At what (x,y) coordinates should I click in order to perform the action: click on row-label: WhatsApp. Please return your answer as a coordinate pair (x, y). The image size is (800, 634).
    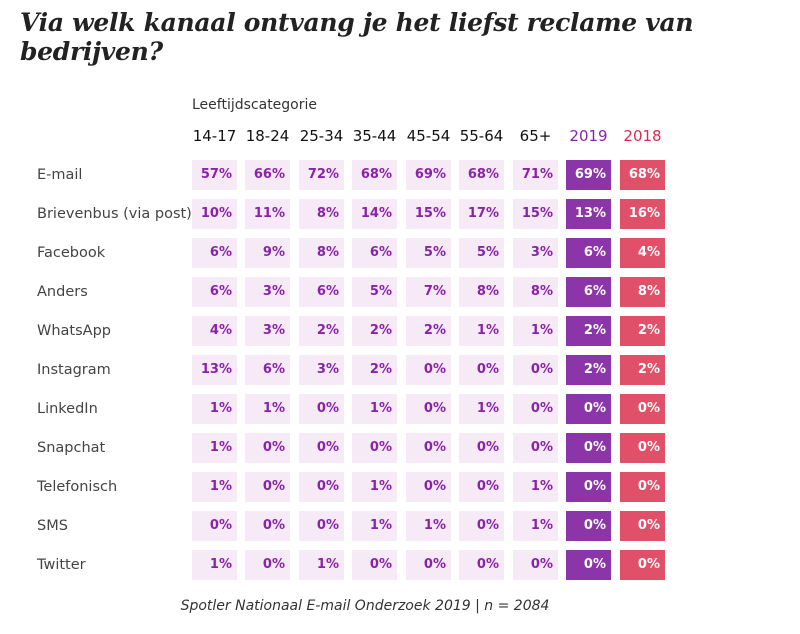
    Looking at the image, I should click on (74, 331).